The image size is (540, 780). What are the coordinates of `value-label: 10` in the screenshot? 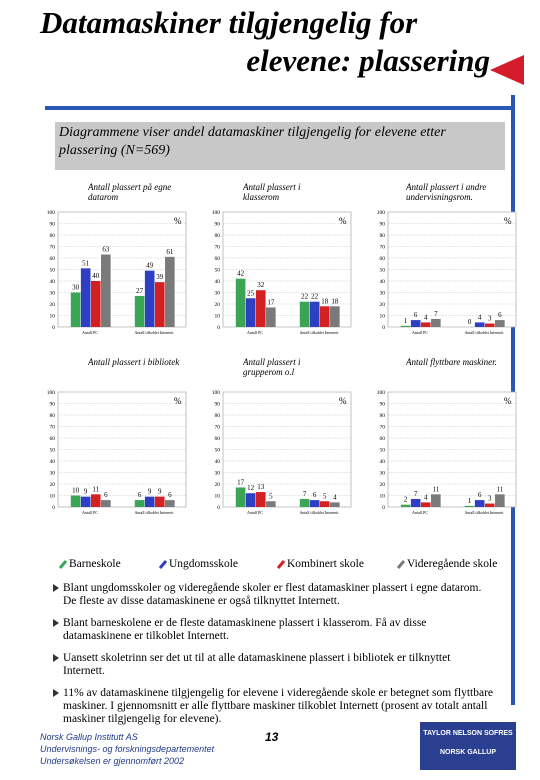 It's located at (76, 491).